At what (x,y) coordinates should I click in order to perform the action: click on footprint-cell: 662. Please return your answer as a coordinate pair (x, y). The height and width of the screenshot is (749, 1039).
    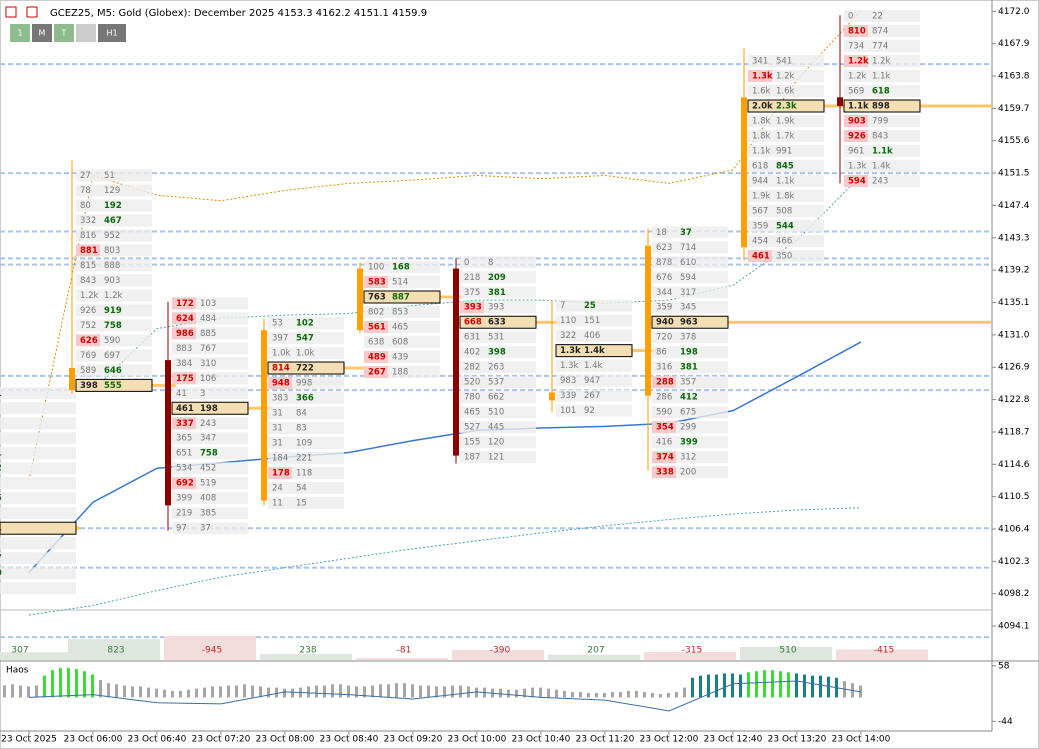
    Looking at the image, I should click on (496, 398).